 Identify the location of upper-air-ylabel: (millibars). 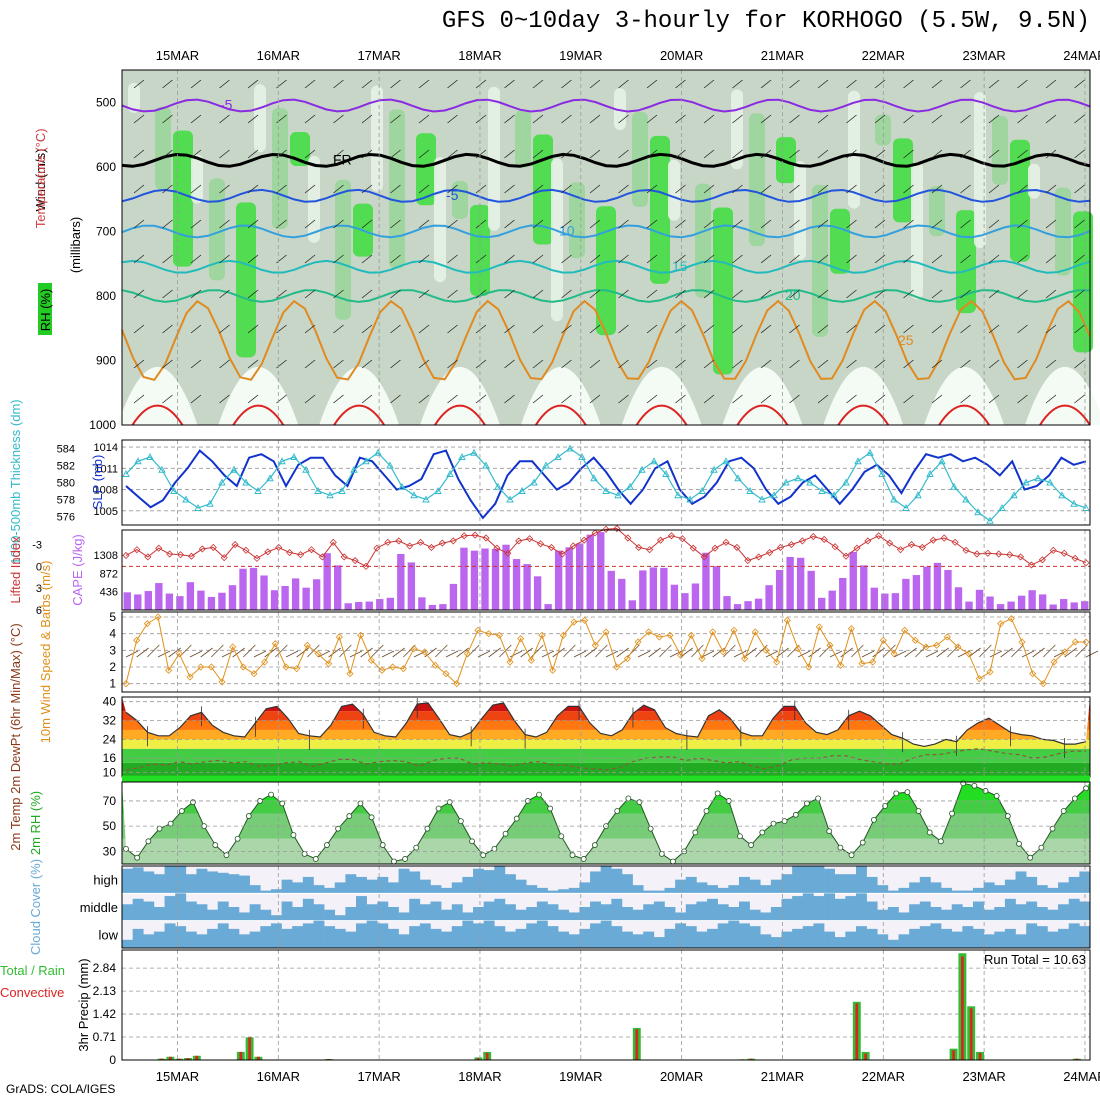
(75, 245).